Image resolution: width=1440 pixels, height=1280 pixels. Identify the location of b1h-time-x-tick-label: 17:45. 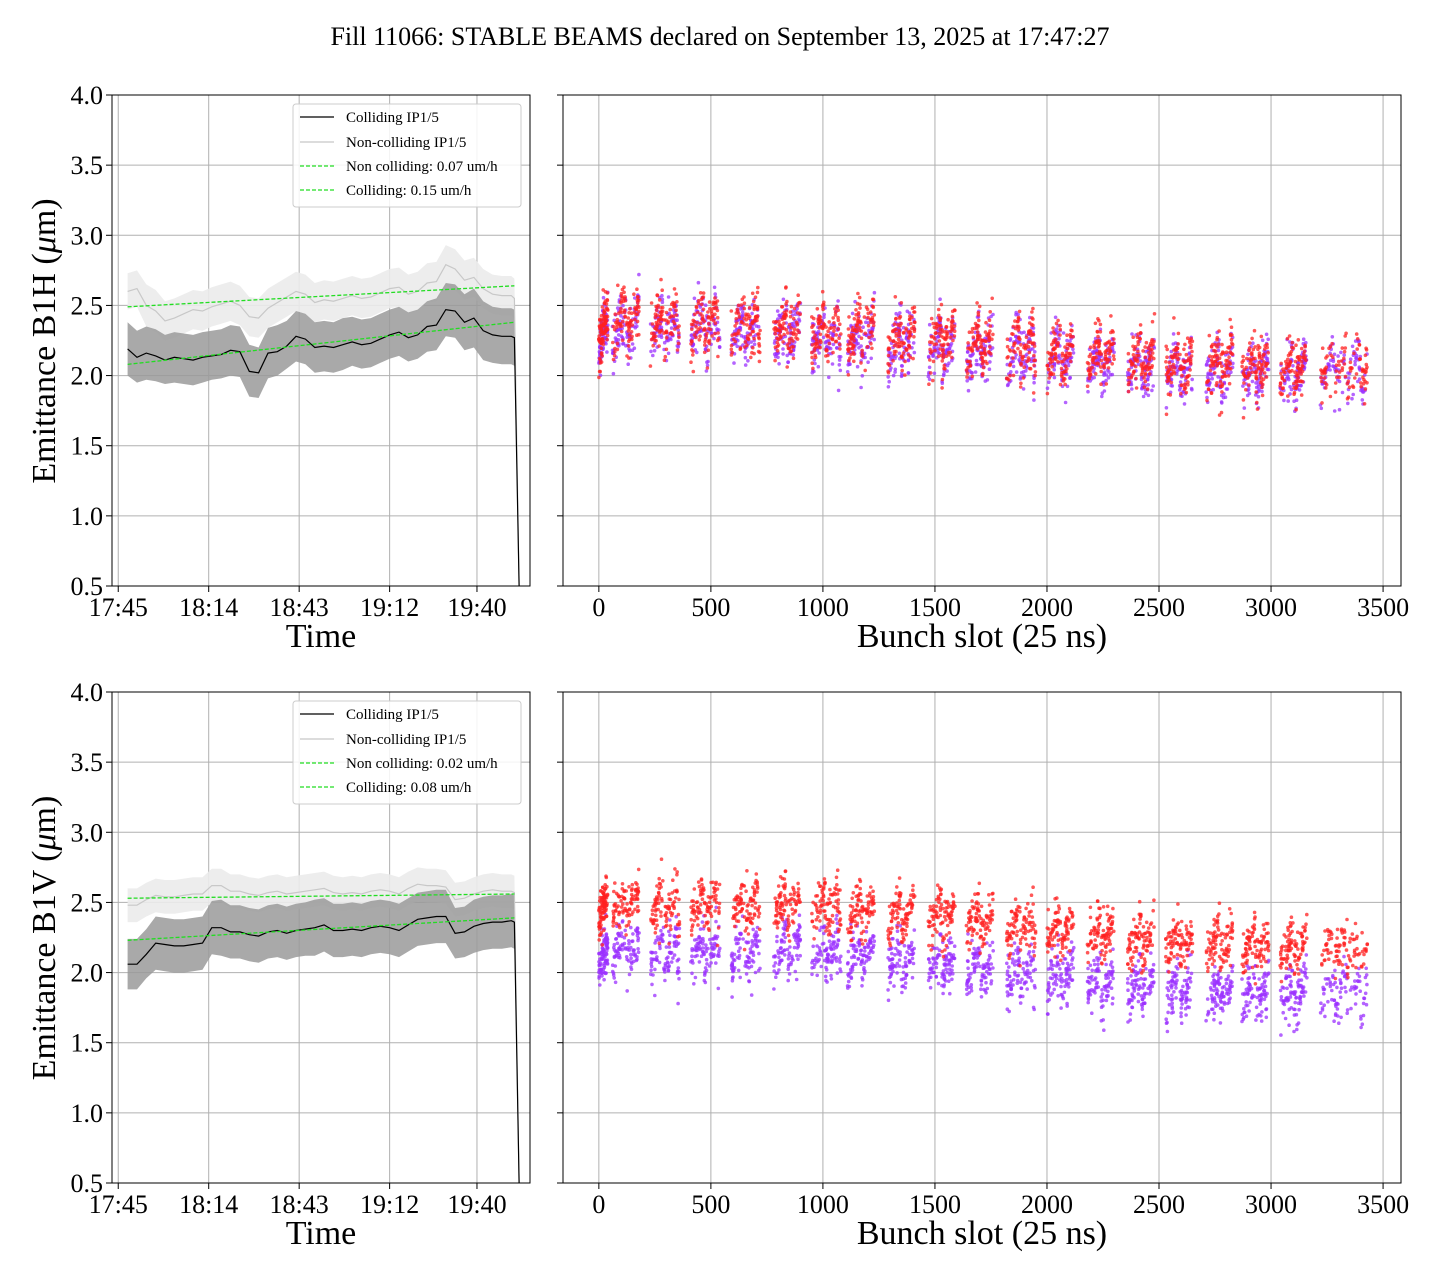
(118, 607).